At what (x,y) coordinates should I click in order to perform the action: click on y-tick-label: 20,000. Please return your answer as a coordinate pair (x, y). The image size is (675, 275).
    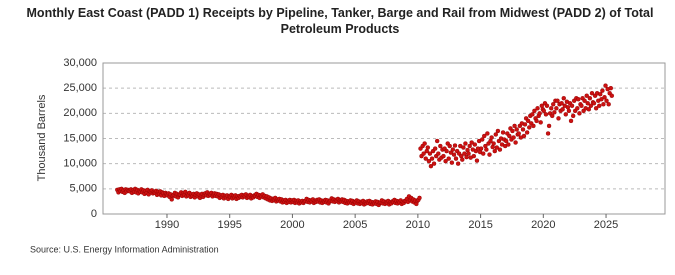
    Looking at the image, I should click on (80, 113).